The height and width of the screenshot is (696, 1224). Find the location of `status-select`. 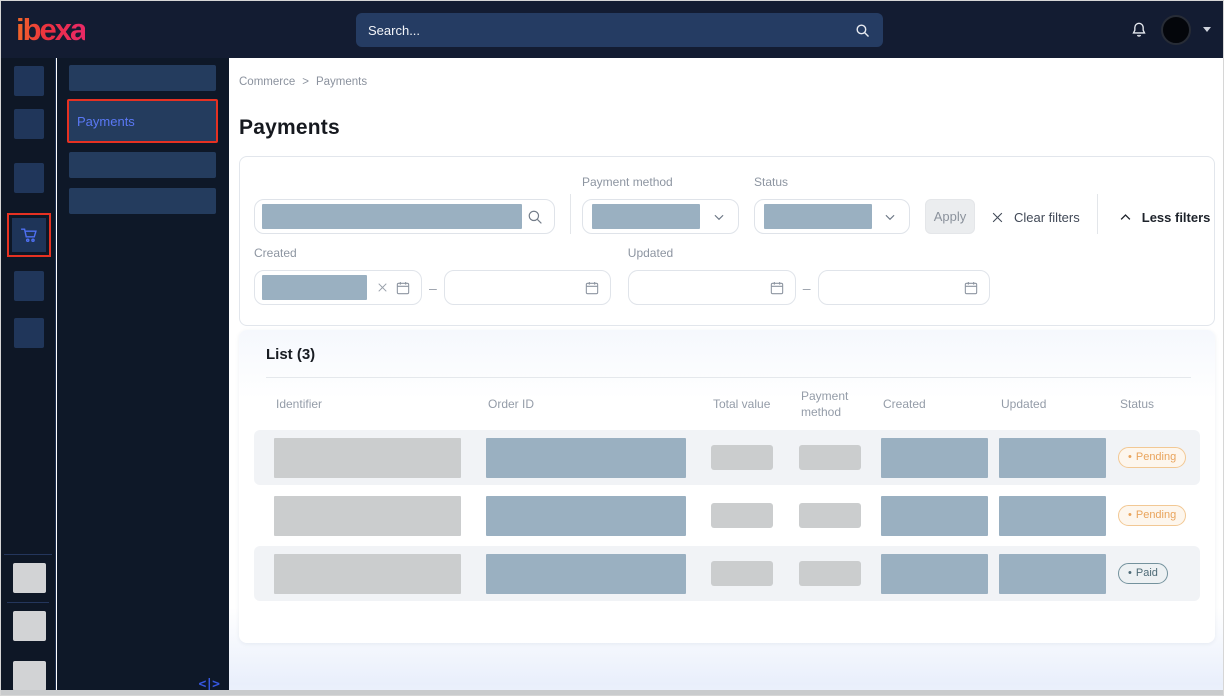

status-select is located at coordinates (832, 216).